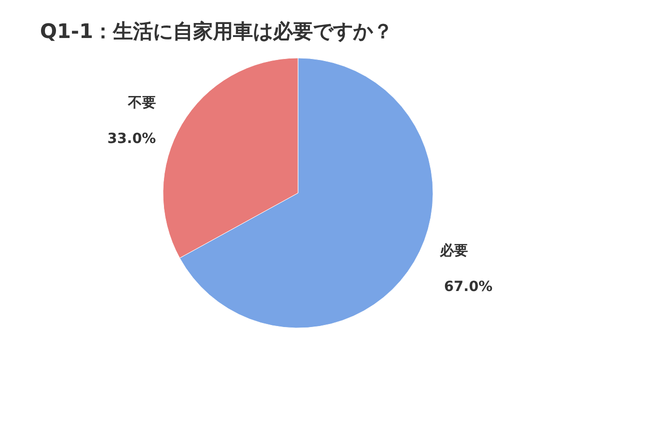  Describe the element at coordinates (131, 139) in the screenshot. I see `data-label: 33.0%` at that location.